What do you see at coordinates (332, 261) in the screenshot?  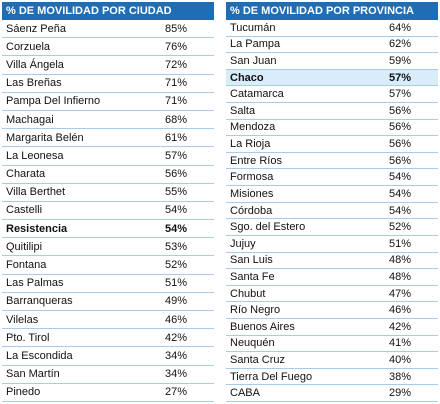 I see `table-row: San Luis 48%` at bounding box center [332, 261].